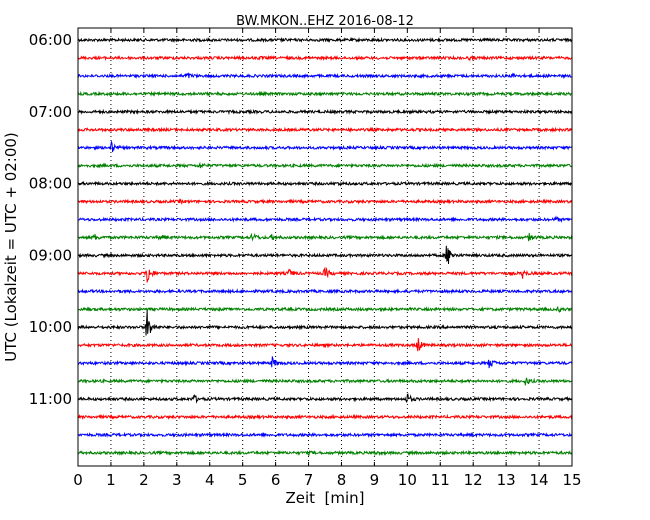  What do you see at coordinates (539, 480) in the screenshot?
I see `x-tick-label: 14` at bounding box center [539, 480].